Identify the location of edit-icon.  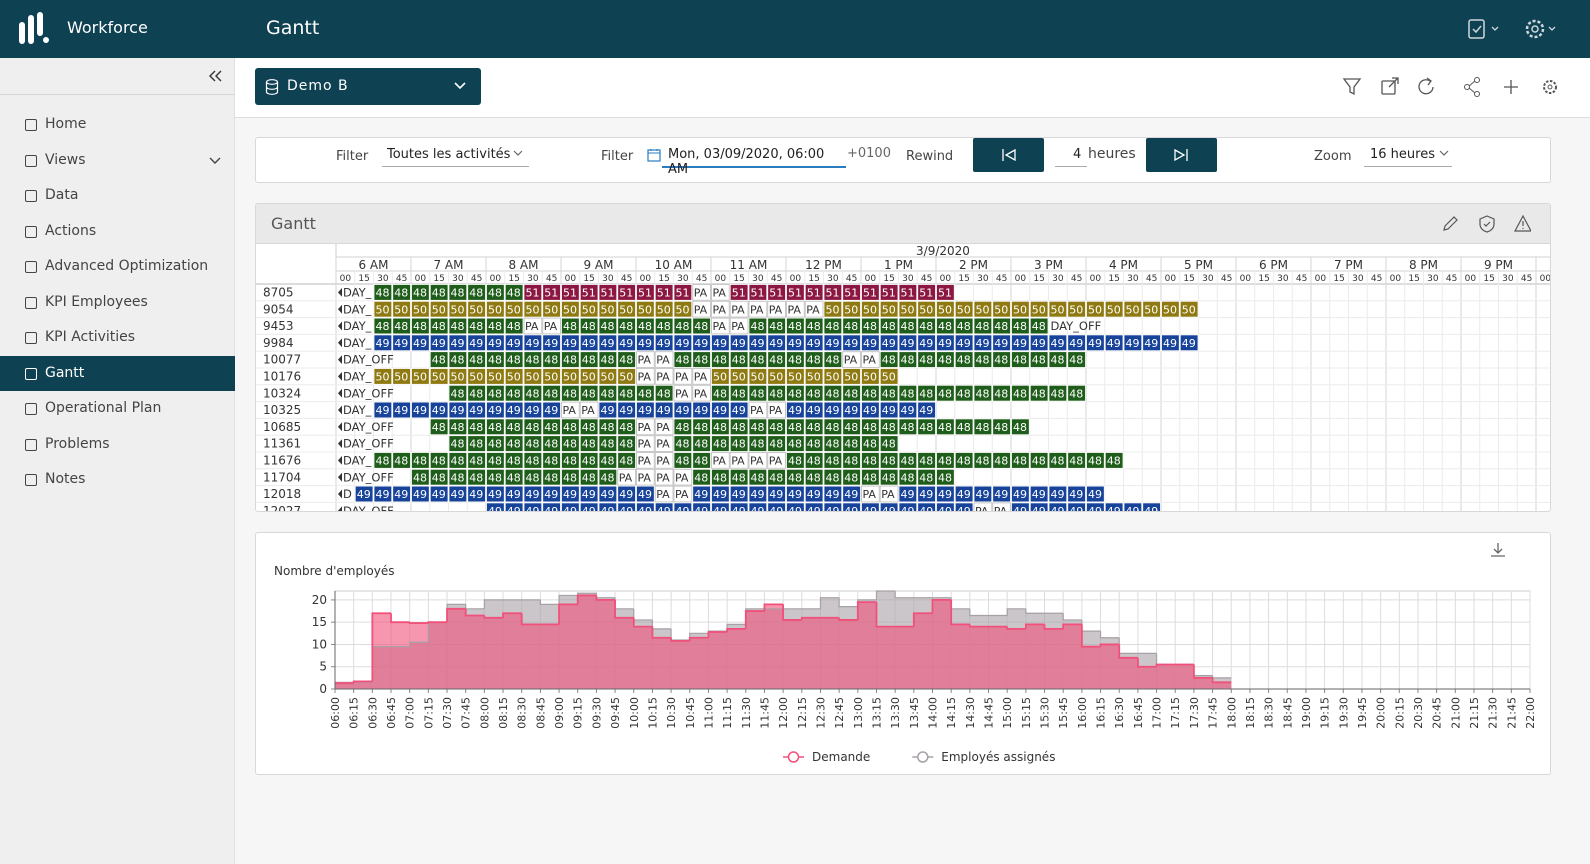
(1450, 223).